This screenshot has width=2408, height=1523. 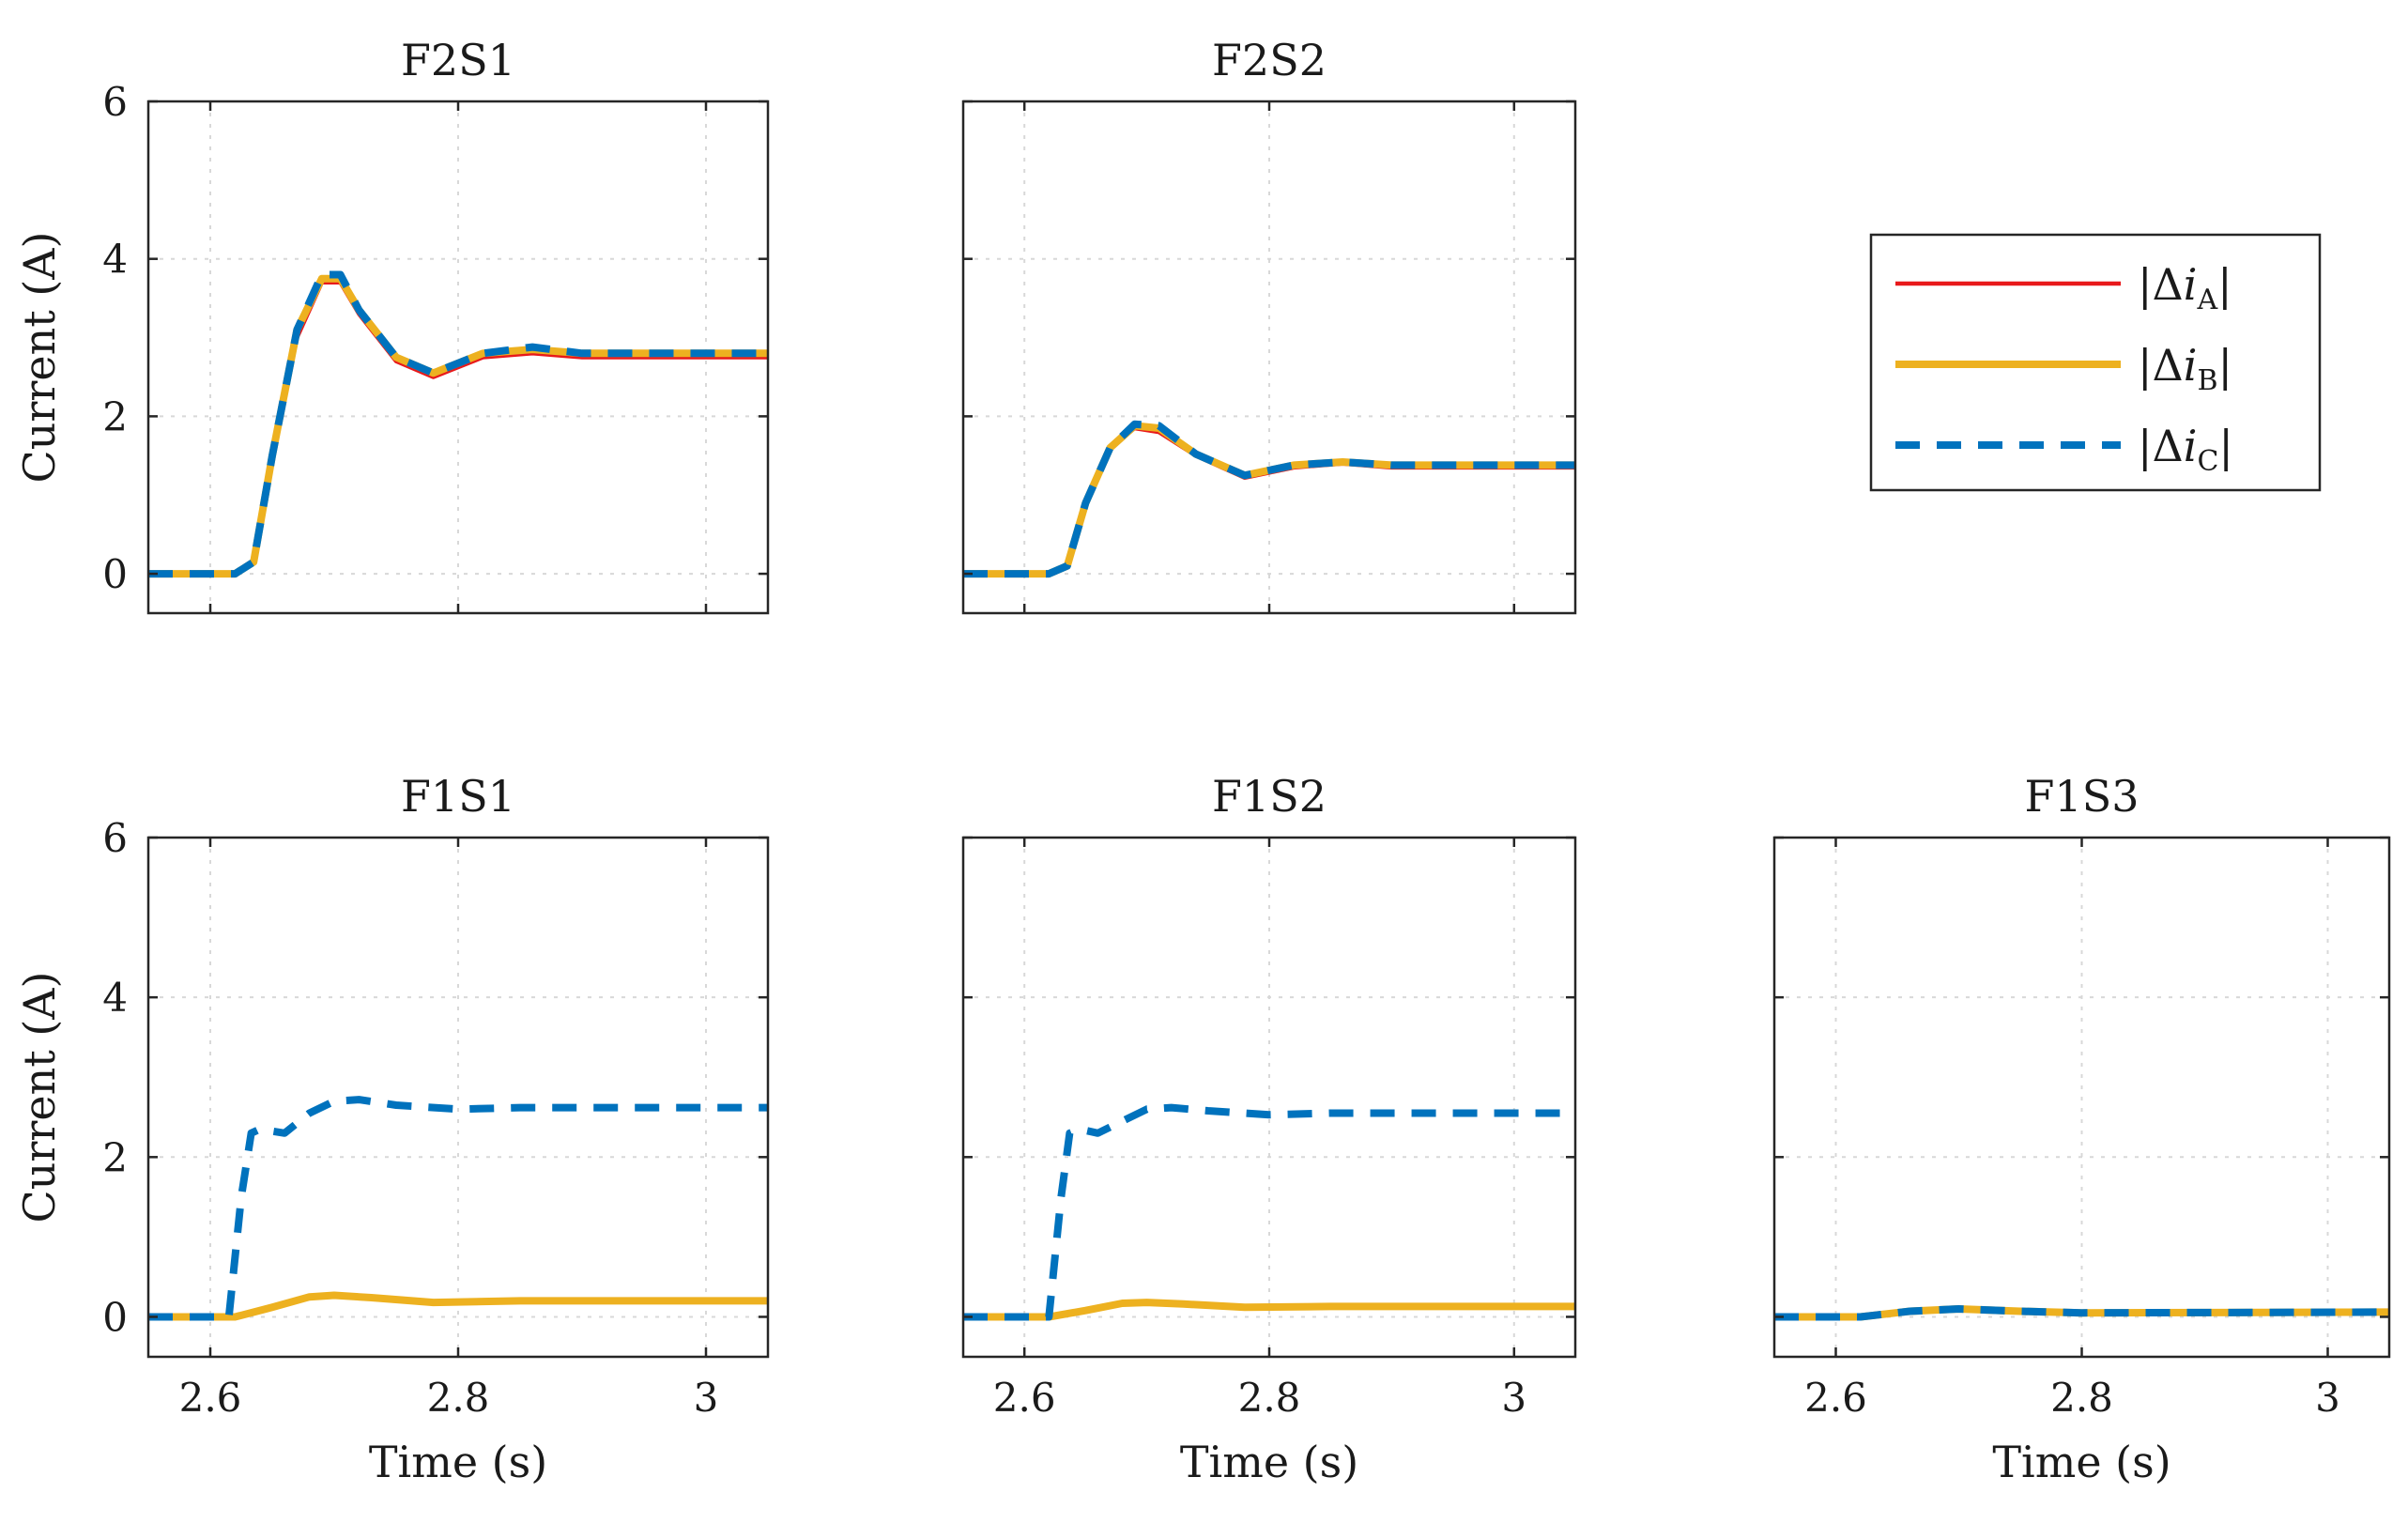 I want to click on subplot-f2s2: F2S2, so click(x=1269, y=325).